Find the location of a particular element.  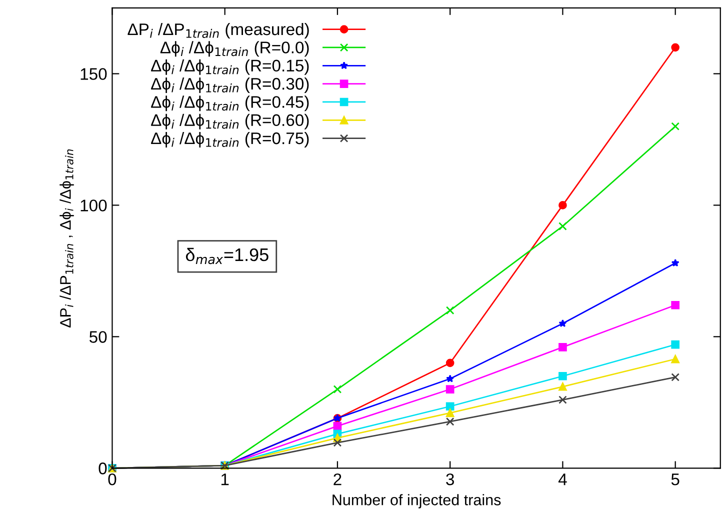

y-tick-label: 0 is located at coordinates (102, 468).